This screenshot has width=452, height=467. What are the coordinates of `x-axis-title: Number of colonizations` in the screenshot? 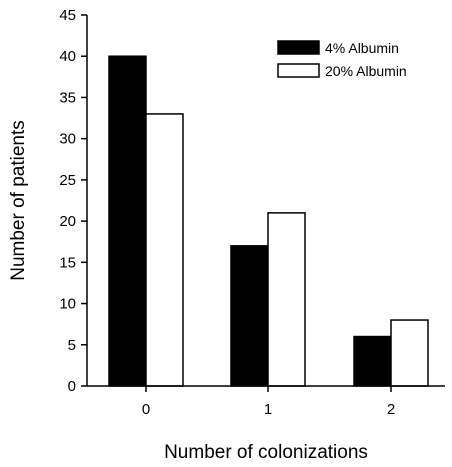 It's located at (266, 452).